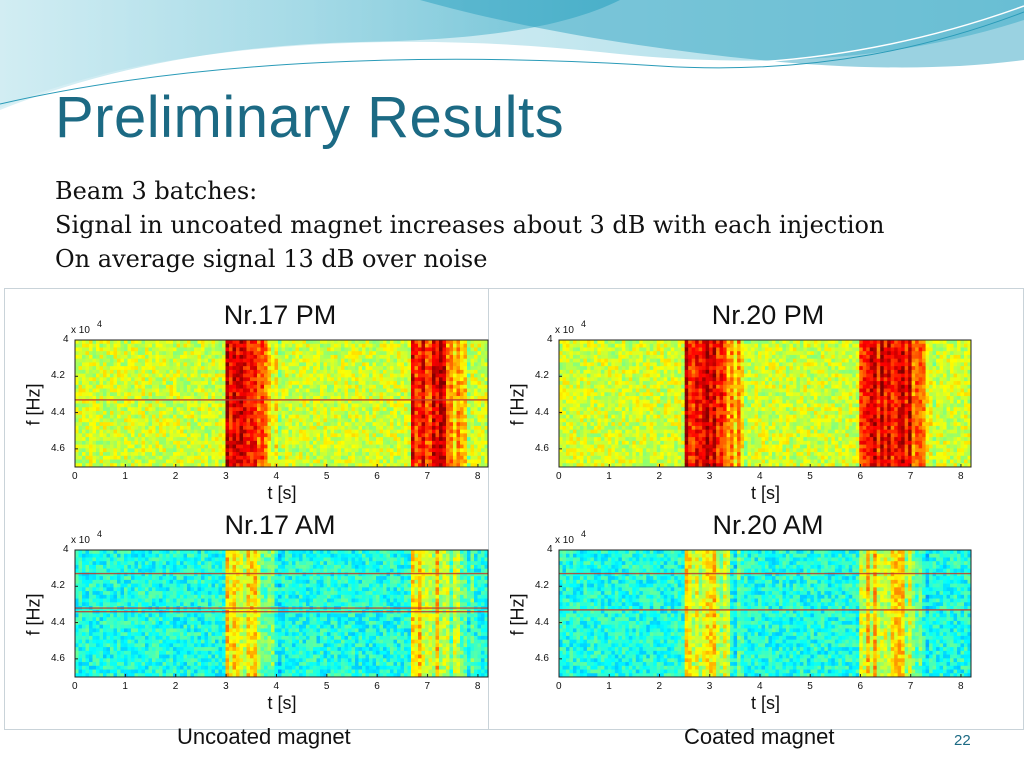  Describe the element at coordinates (512, 56) in the screenshot. I see `header-wave-decoration` at that location.